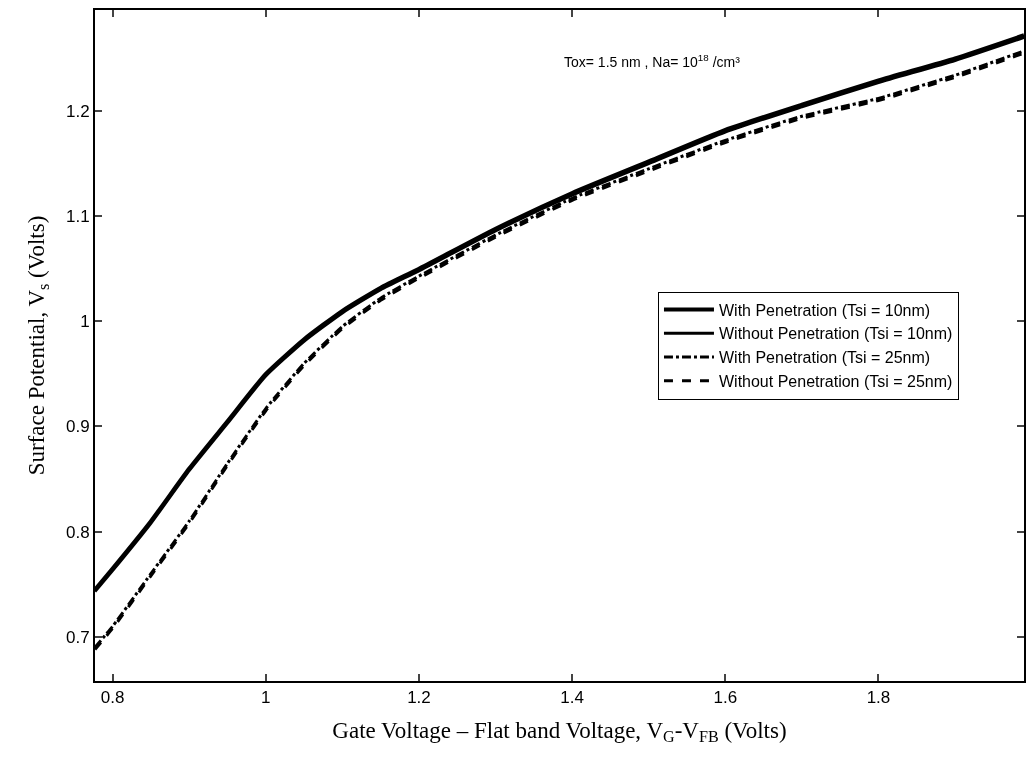 The height and width of the screenshot is (761, 1031). I want to click on y-tick-label: 1.2, so click(77, 111).